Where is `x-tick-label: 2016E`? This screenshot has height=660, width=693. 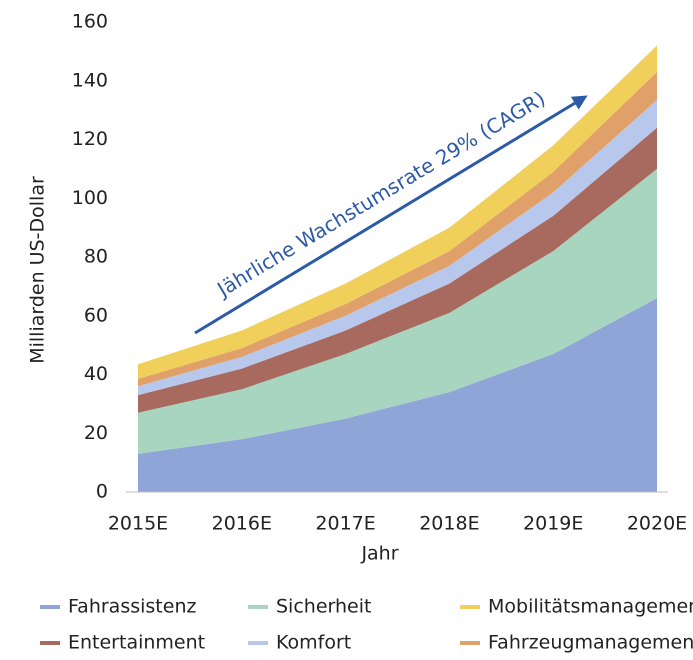
x-tick-label: 2016E is located at coordinates (242, 524).